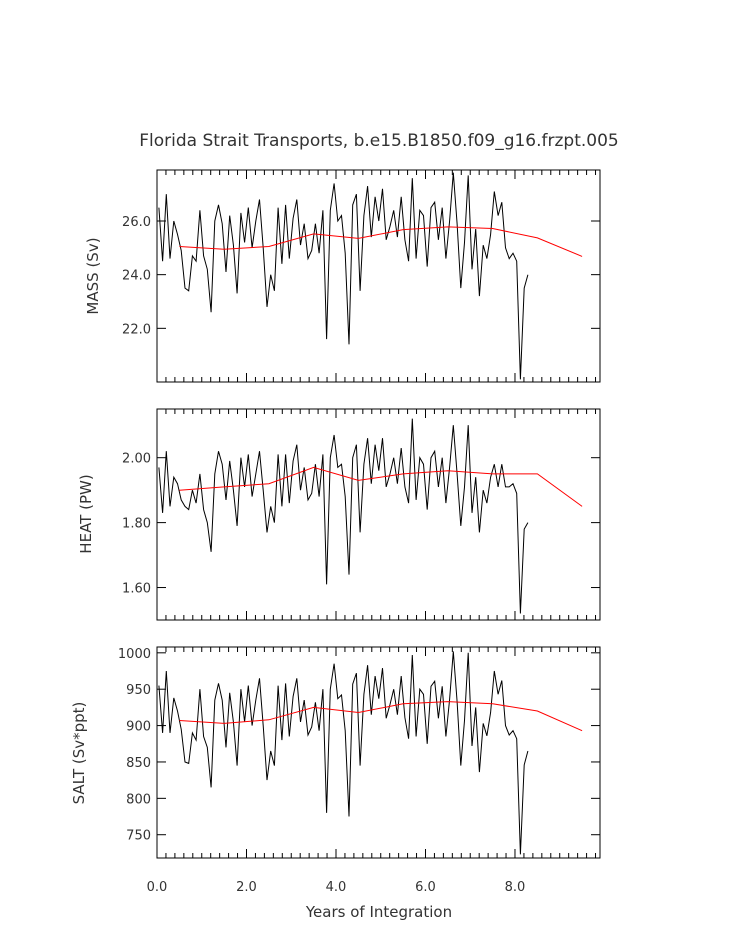 This screenshot has width=733, height=945. What do you see at coordinates (136, 276) in the screenshot?
I see `mass-y-tick-label: 24.0` at bounding box center [136, 276].